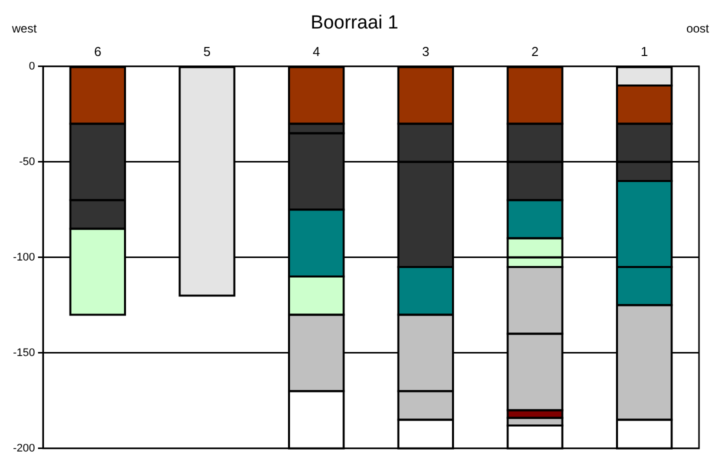 The width and height of the screenshot is (713, 458). Describe the element at coordinates (24, 257) in the screenshot. I see `y-tick-label: -100` at that location.